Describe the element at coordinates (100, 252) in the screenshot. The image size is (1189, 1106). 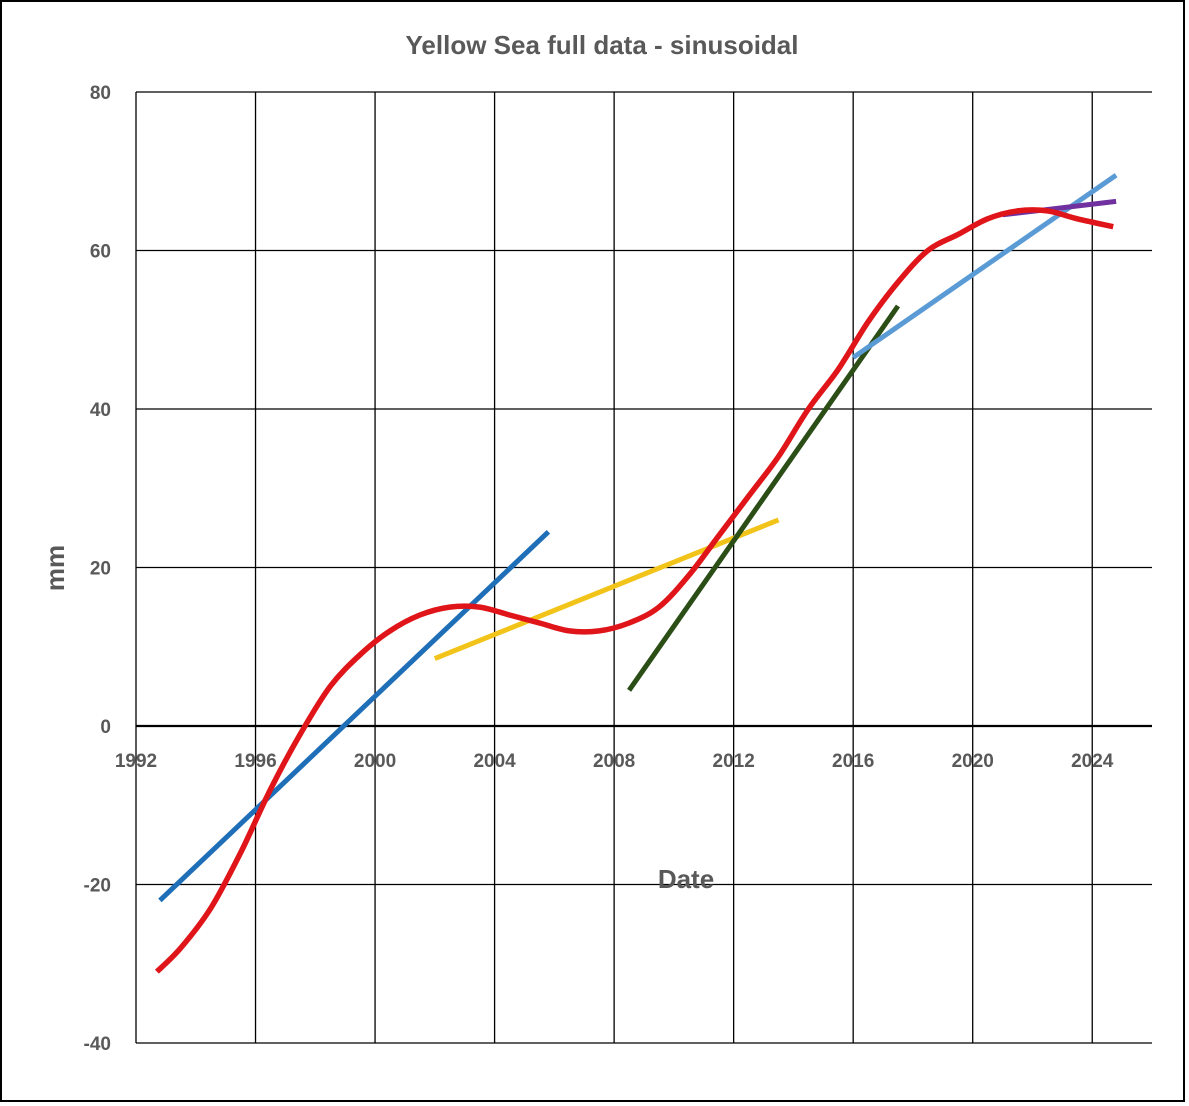
I see `y-tick-label: 60` at that location.